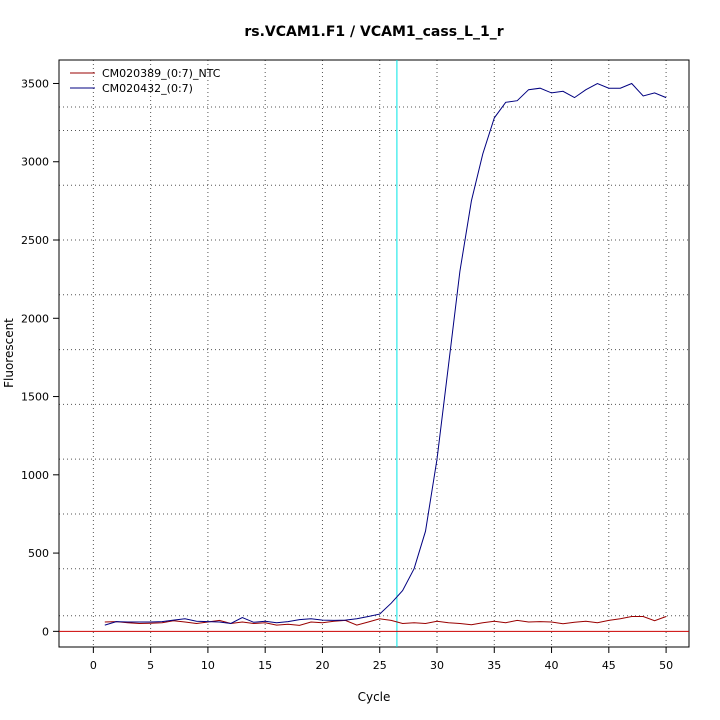  I want to click on x-tick-label: 5, so click(150, 665).